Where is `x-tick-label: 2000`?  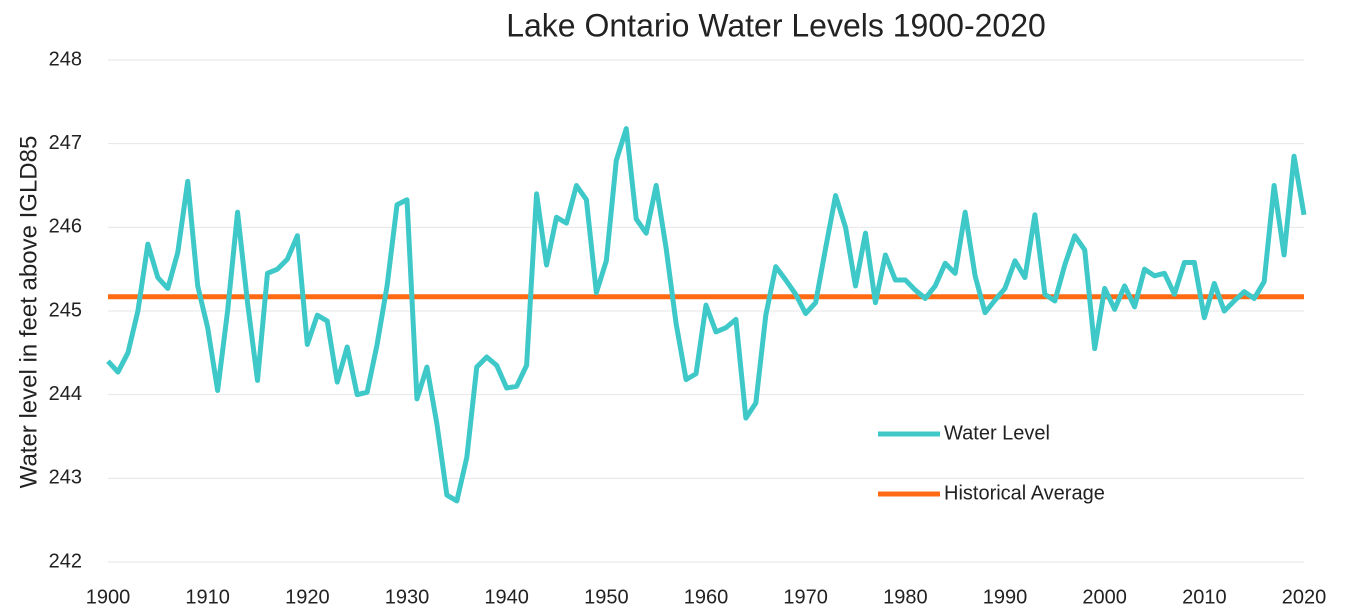
x-tick-label: 2000 is located at coordinates (1104, 597).